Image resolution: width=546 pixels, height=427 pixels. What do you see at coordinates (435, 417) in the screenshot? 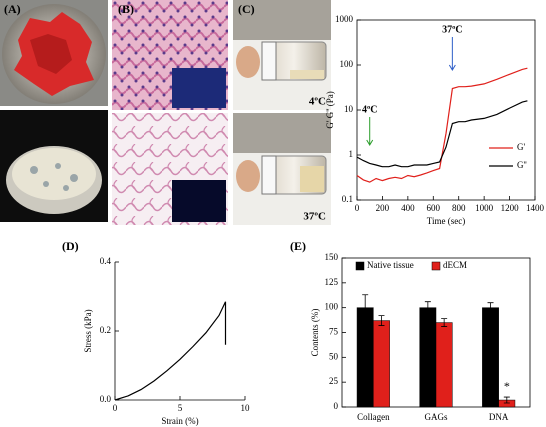
I see `x-tick-label: GAGs` at bounding box center [435, 417].